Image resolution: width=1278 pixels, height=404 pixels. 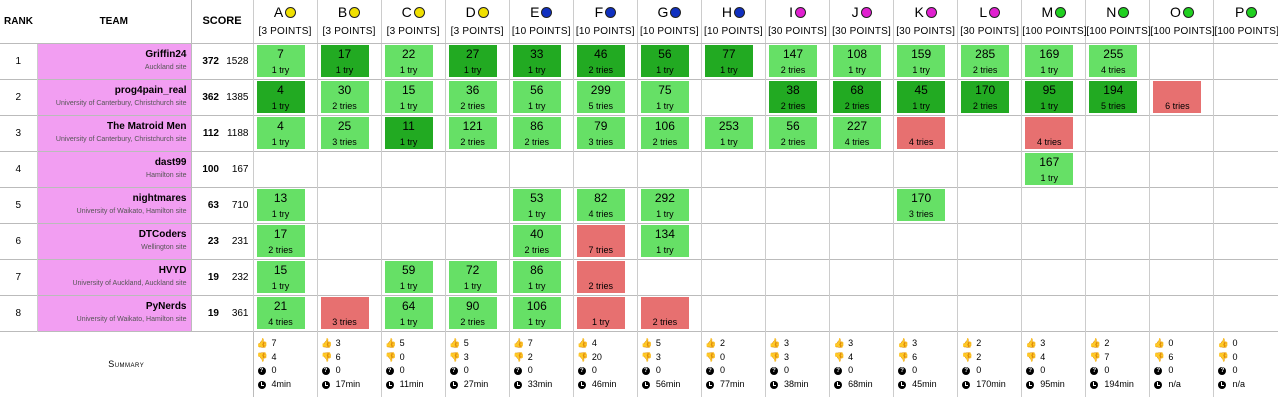 I want to click on result-first: 194 5 tries, so click(x=1113, y=97).